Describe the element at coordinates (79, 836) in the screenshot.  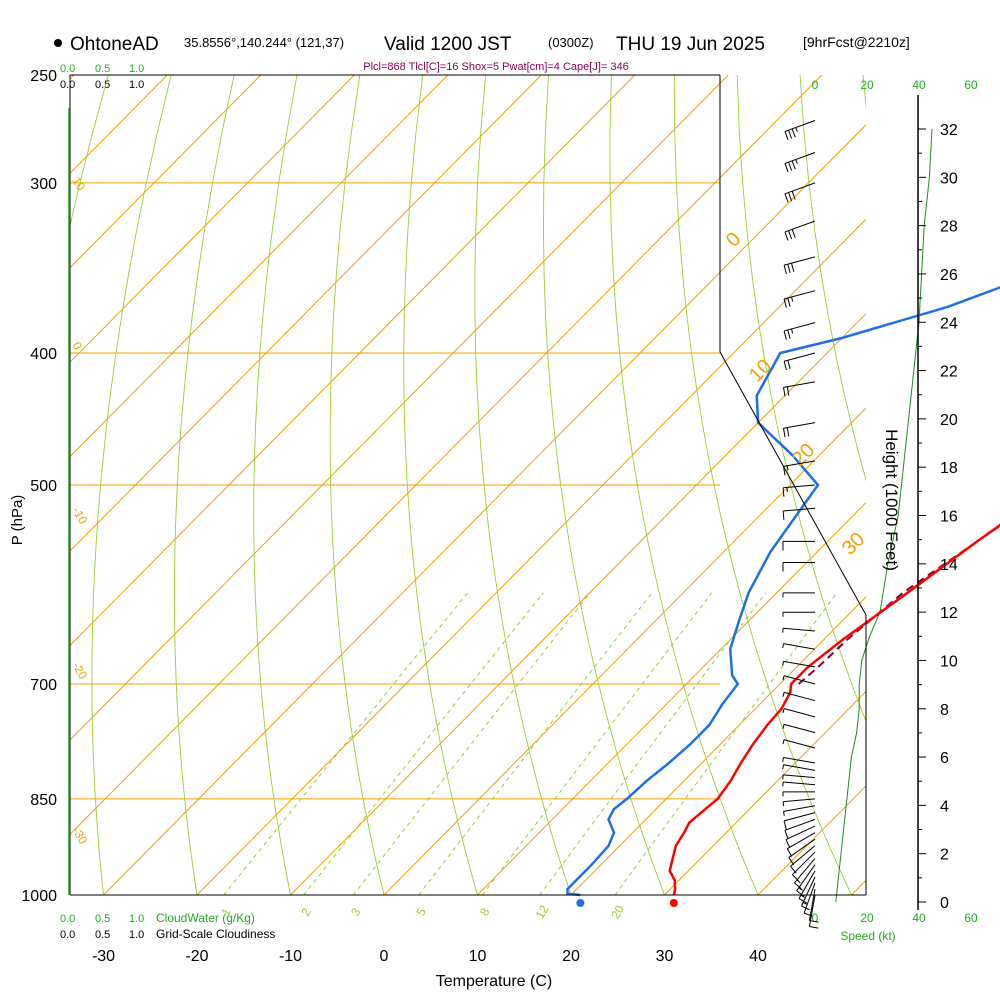
I see `isotherm-label-left: -30` at that location.